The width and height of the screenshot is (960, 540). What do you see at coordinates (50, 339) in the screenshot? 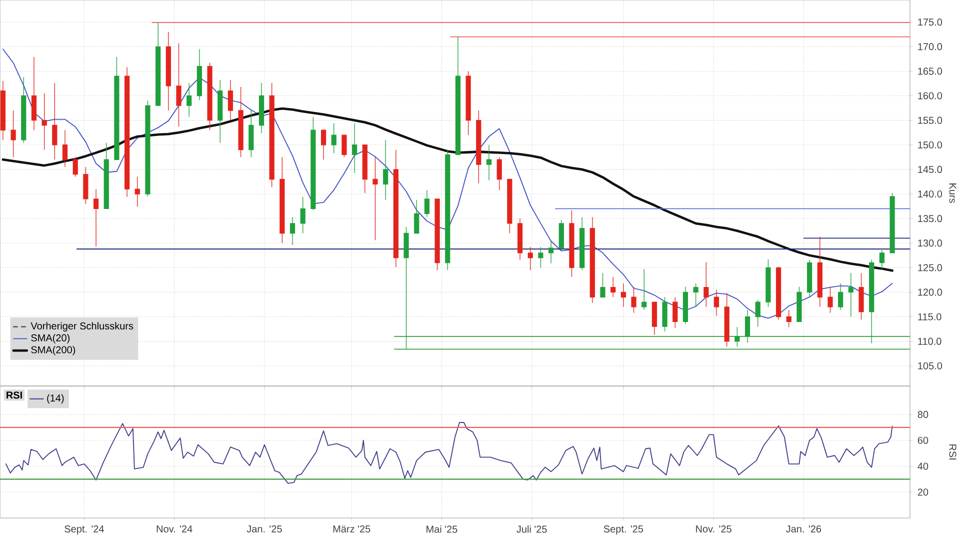
I see `legend-label: SMA(20)` at bounding box center [50, 339].